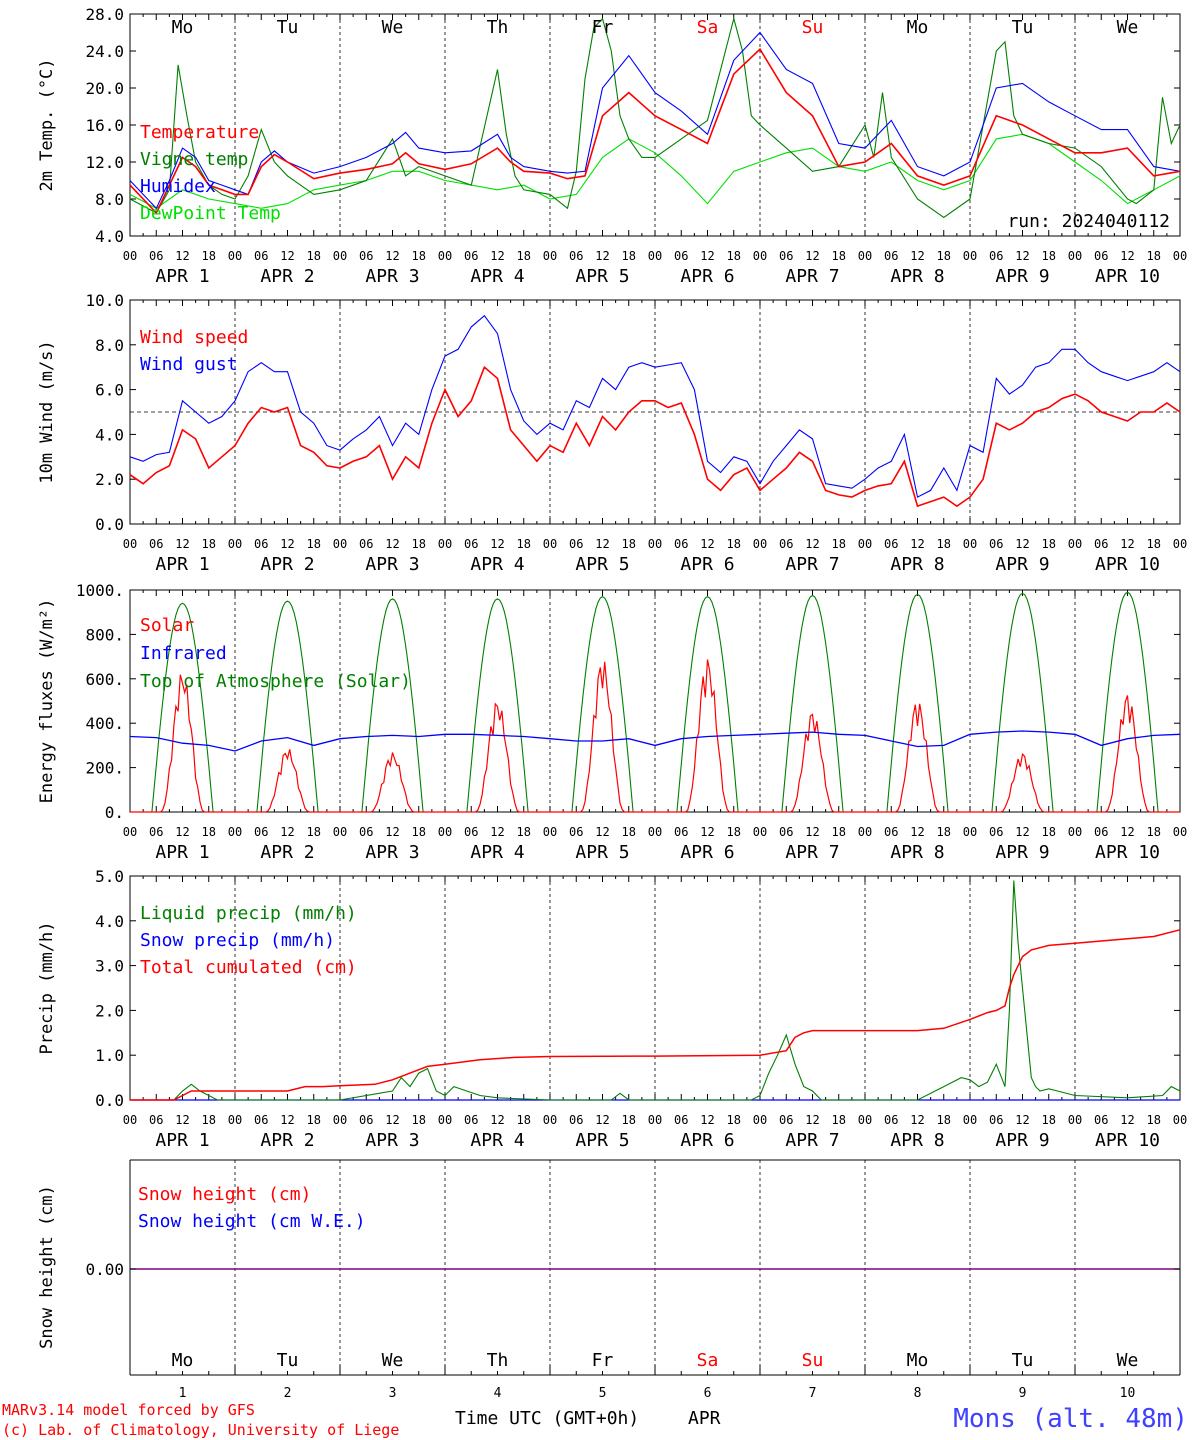  I want to click on x-axis-title: Time UTC (GMT+0h), so click(547, 1418).